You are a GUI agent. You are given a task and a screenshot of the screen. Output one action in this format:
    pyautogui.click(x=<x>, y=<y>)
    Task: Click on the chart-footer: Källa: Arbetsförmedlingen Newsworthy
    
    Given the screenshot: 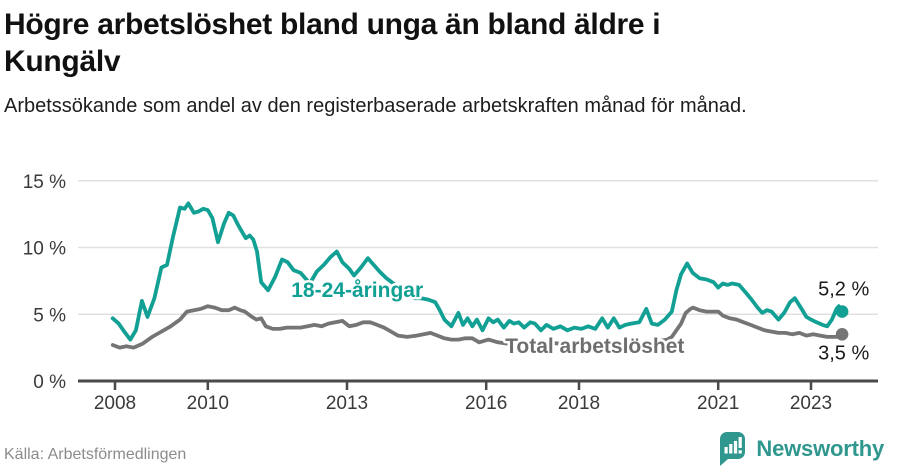 What is the action you would take?
    pyautogui.click(x=450, y=452)
    